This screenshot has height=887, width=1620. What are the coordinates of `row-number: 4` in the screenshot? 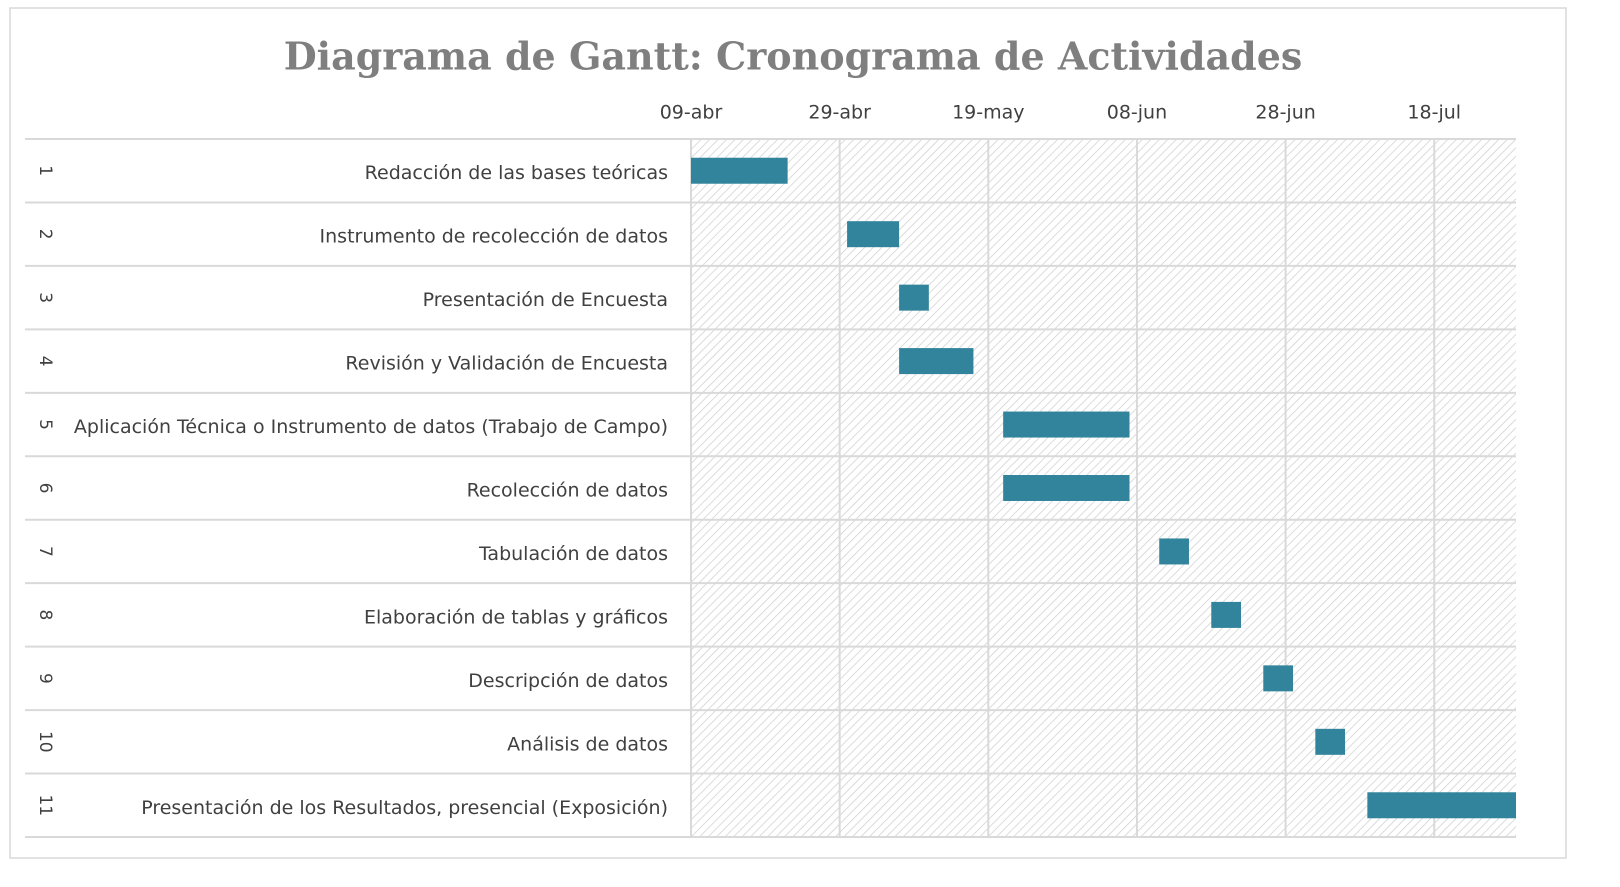 It's located at (45, 361).